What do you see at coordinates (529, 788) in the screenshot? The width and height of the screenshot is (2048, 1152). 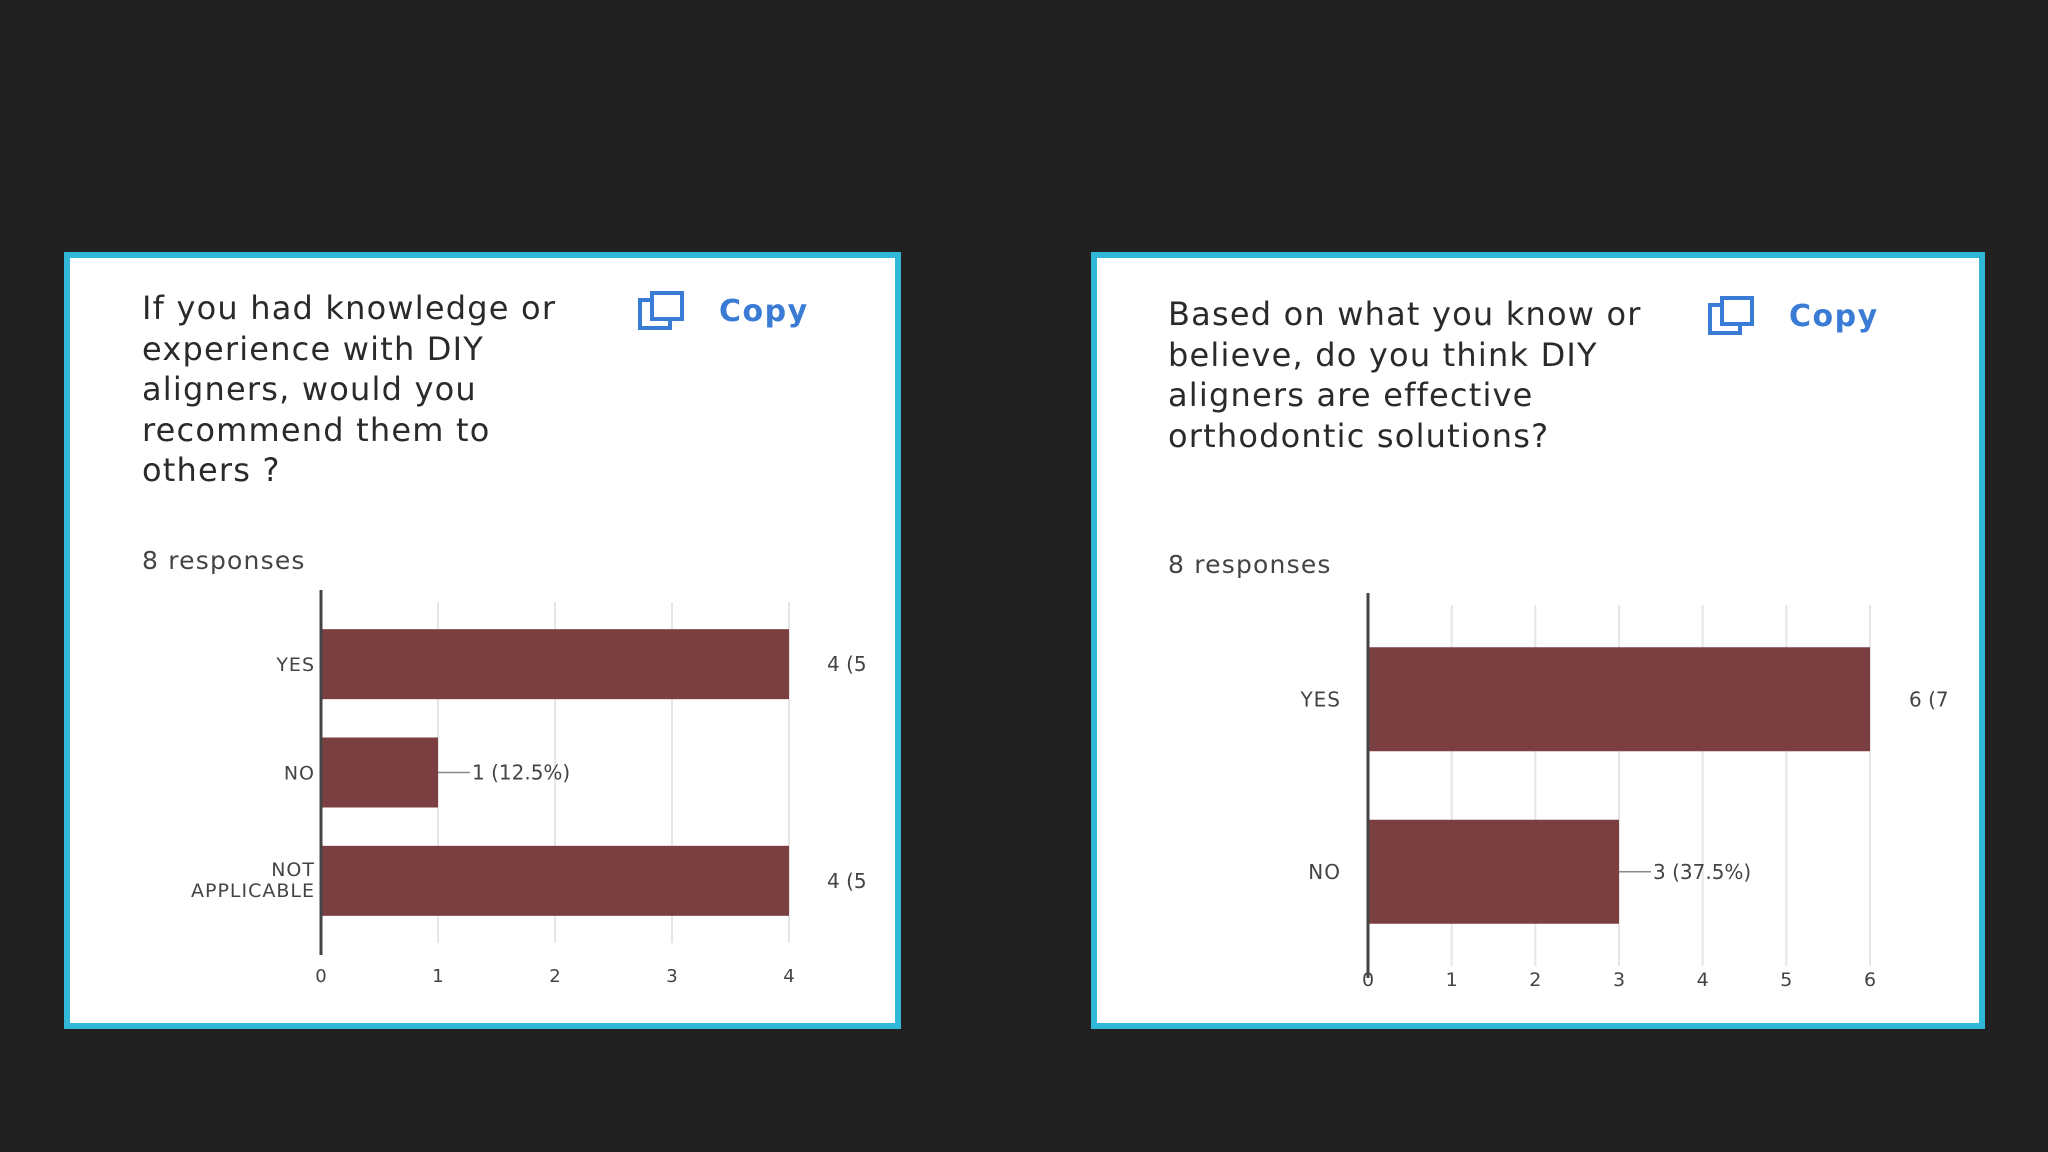 I see `bar-chart-recommend: YES 4 (5 NO 1 (12.5%) NOT APPLICABLE 4 (5 0 1 2 3 4` at bounding box center [529, 788].